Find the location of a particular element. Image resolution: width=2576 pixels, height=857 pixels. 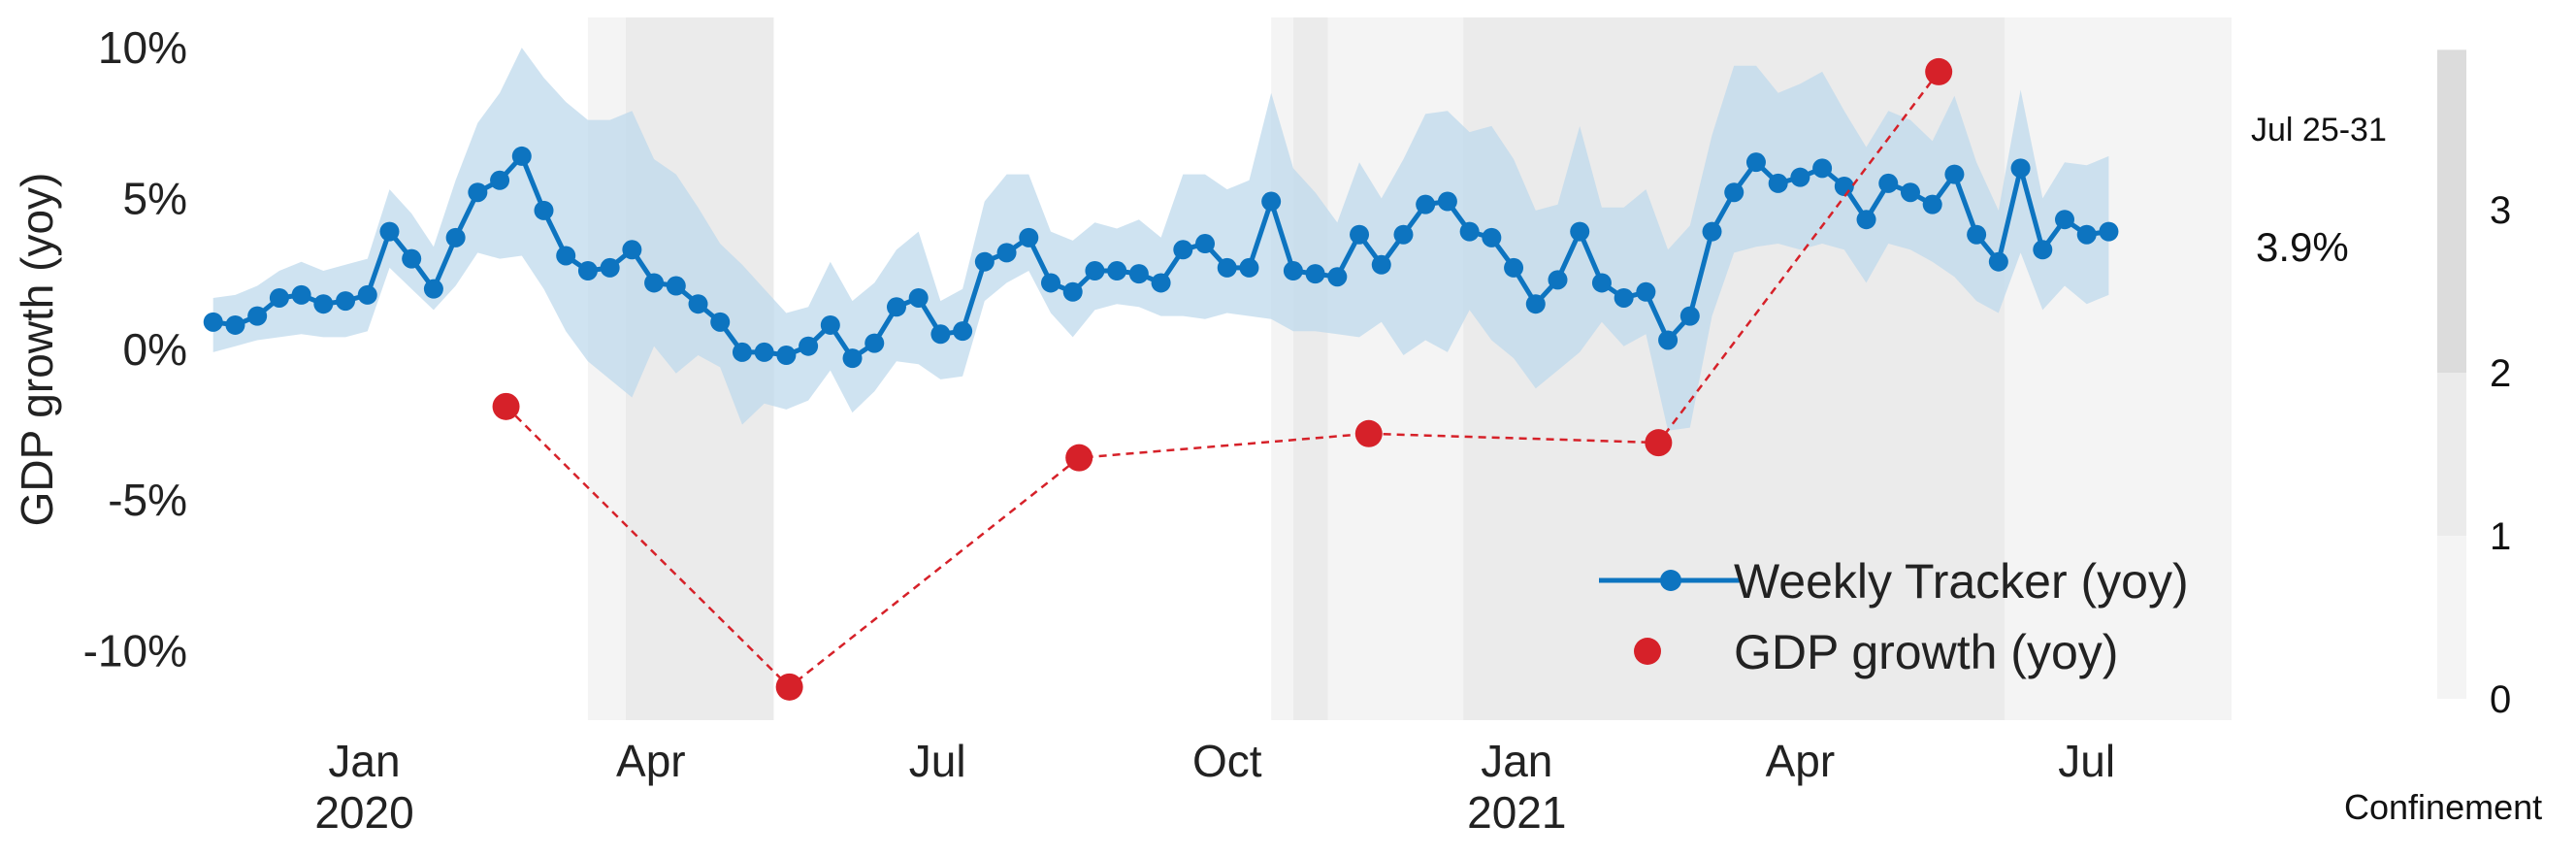

x-tick-label: Apr is located at coordinates (1801, 761).